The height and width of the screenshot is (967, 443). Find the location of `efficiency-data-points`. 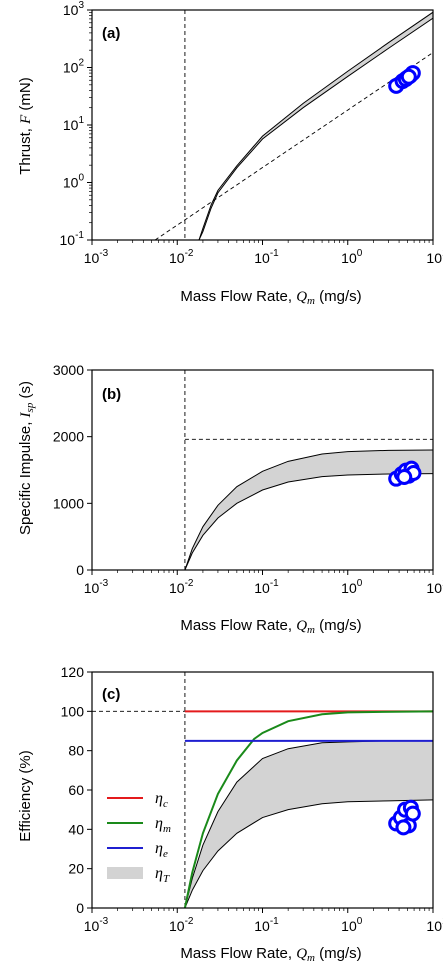

efficiency-data-points is located at coordinates (404, 817).